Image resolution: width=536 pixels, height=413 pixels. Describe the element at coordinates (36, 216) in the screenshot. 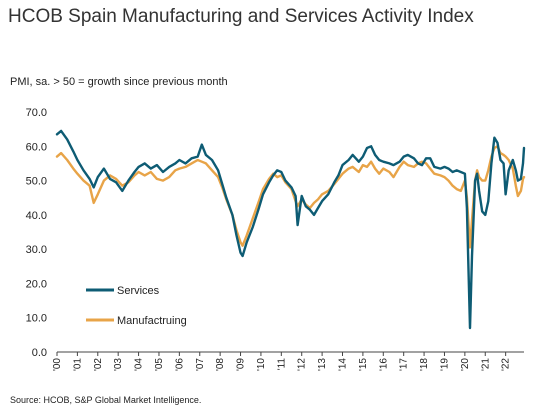

I see `y-tick-label: 40.0` at that location.